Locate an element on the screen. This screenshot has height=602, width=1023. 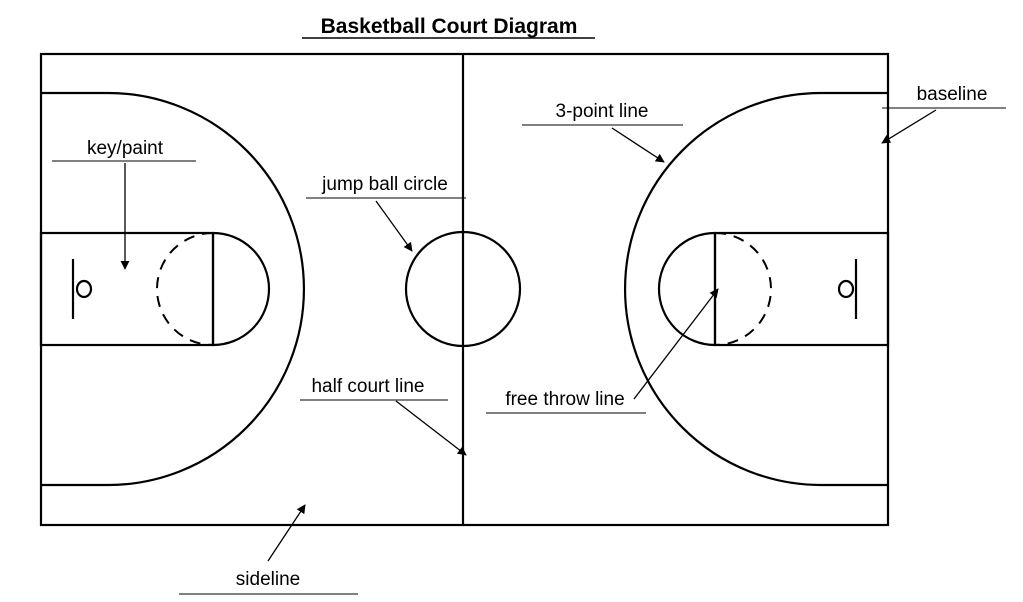
label-free-throw-line: free throw line is located at coordinates (564, 399).